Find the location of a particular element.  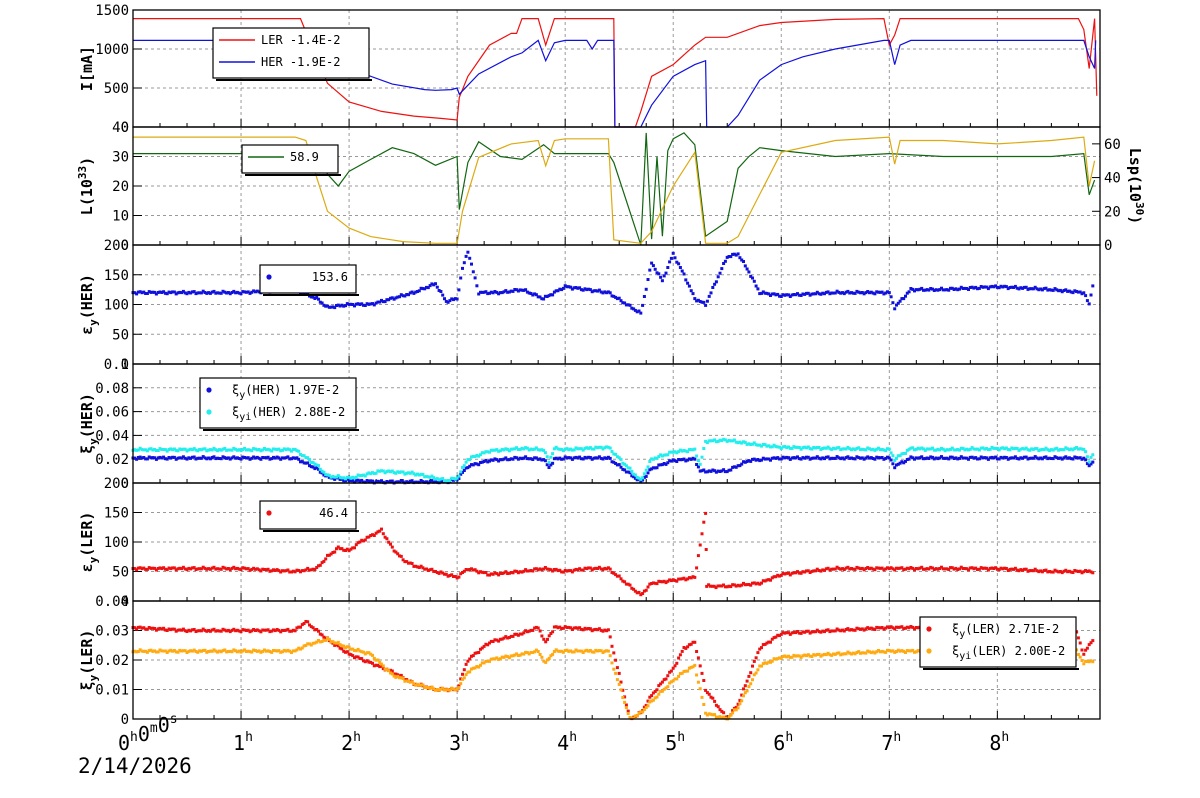

y-tick-label: 0 is located at coordinates (125, 246).